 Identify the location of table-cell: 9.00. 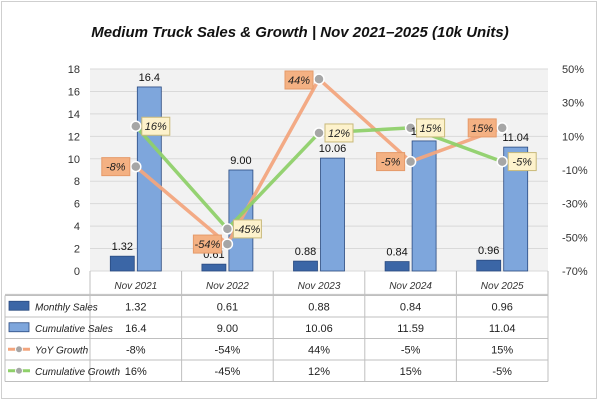
(227, 329).